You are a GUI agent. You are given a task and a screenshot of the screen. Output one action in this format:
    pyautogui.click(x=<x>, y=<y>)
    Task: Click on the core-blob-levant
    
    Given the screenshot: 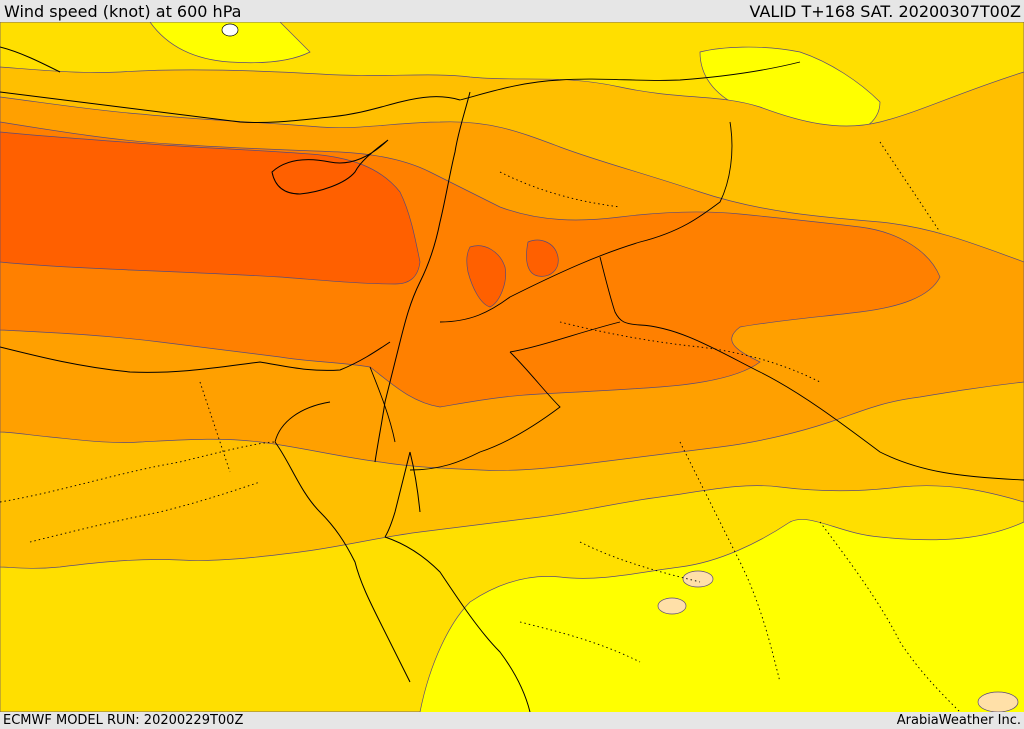 What is the action you would take?
    pyautogui.click(x=486, y=276)
    